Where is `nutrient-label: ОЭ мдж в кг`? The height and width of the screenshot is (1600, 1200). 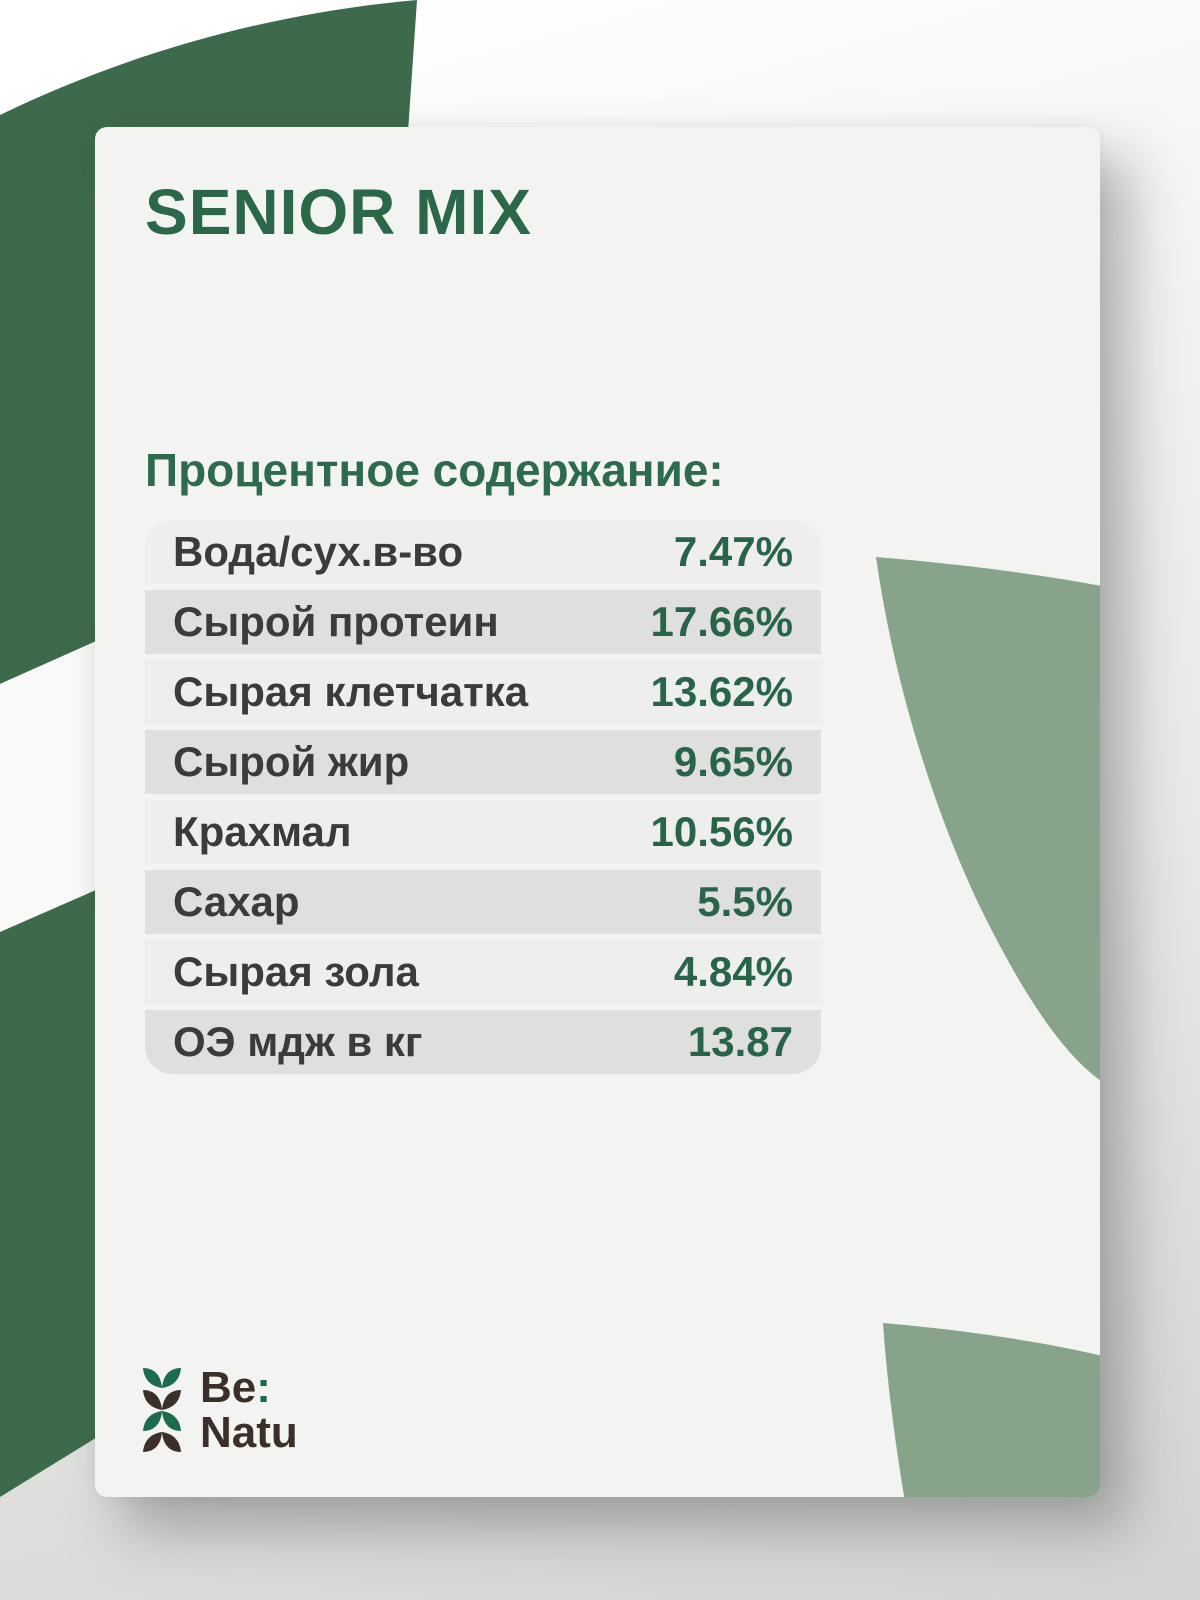 nutrient-label: ОЭ мдж в кг is located at coordinates (298, 1041).